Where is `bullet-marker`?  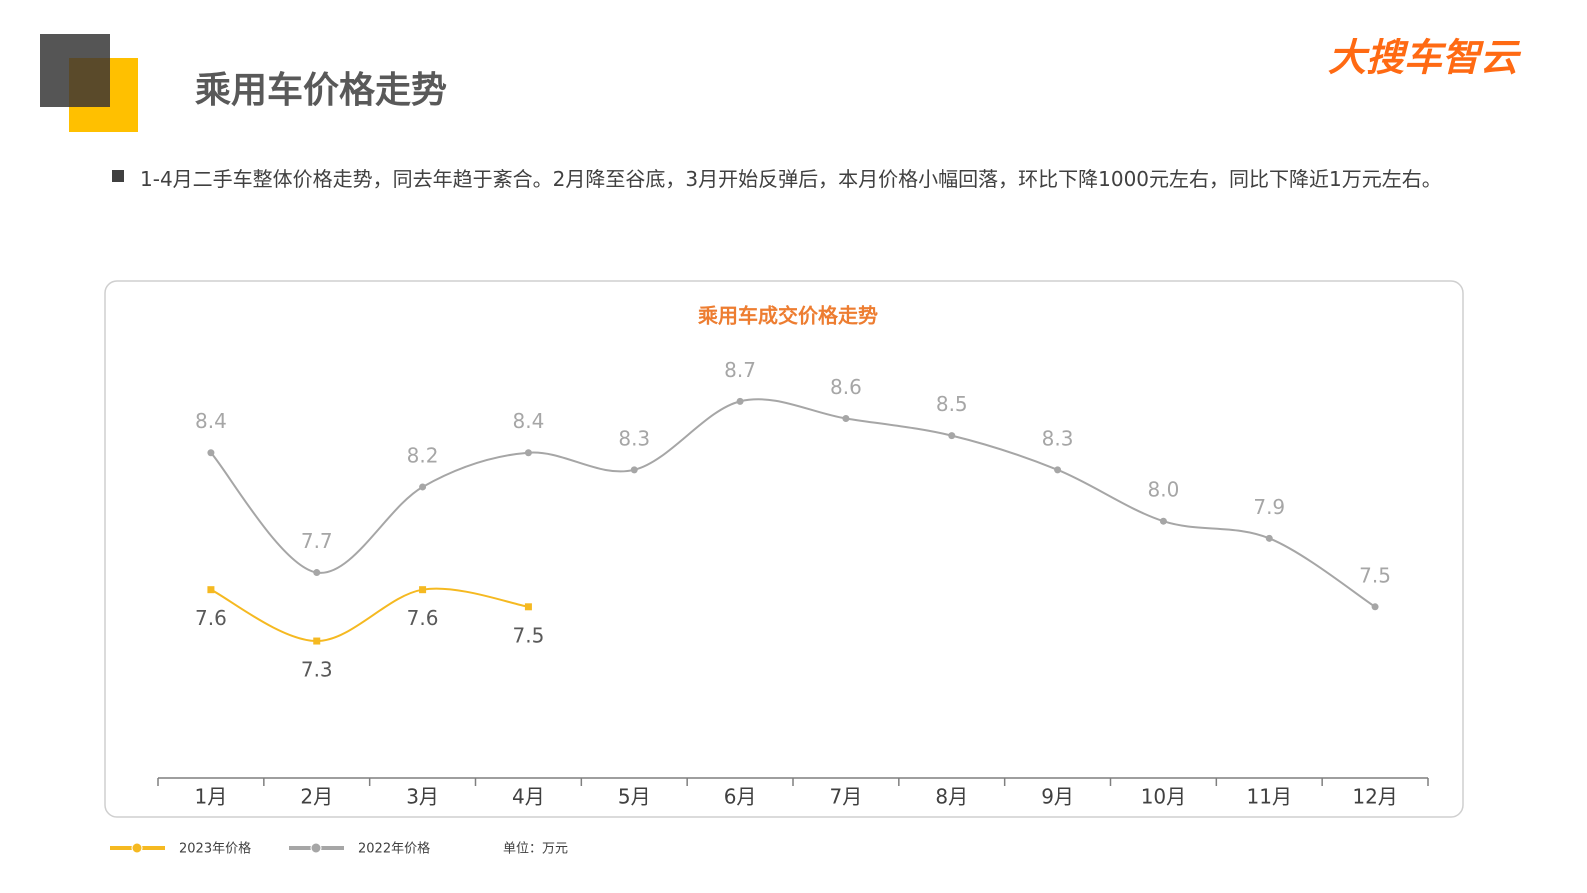
bullet-marker is located at coordinates (118, 176).